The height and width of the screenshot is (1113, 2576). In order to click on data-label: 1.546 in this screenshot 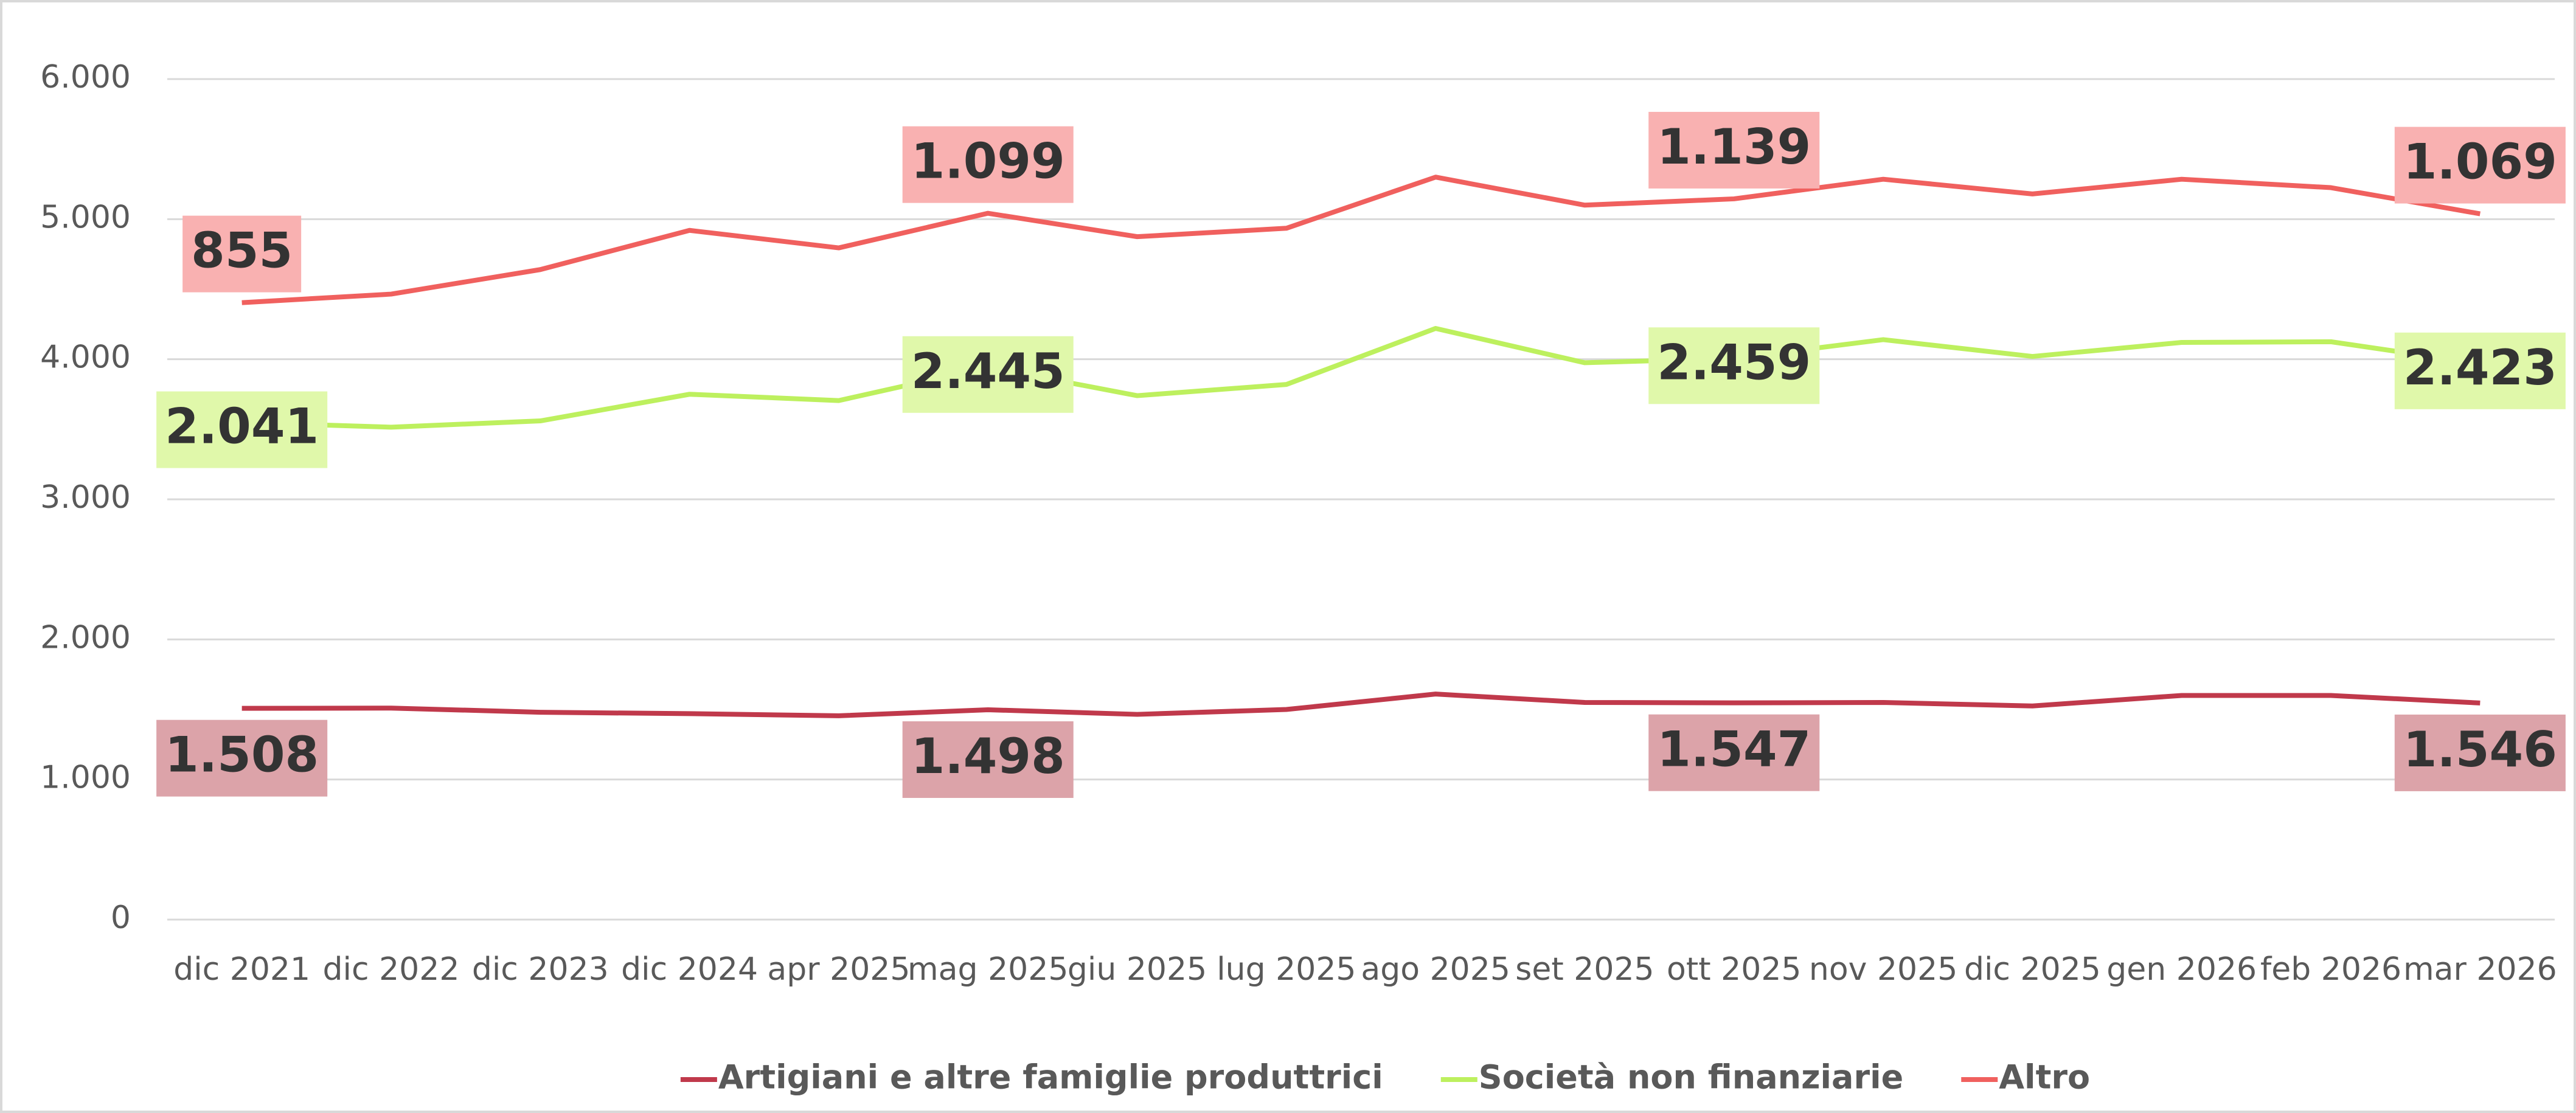, I will do `click(2480, 752)`.